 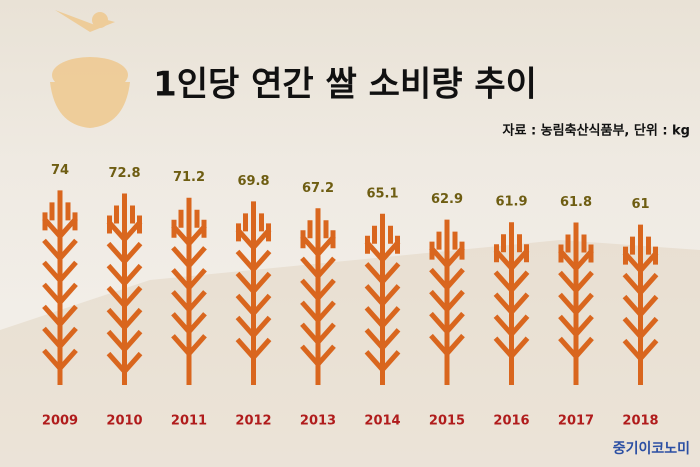 I want to click on x-tick-label: 2015, so click(x=447, y=421).